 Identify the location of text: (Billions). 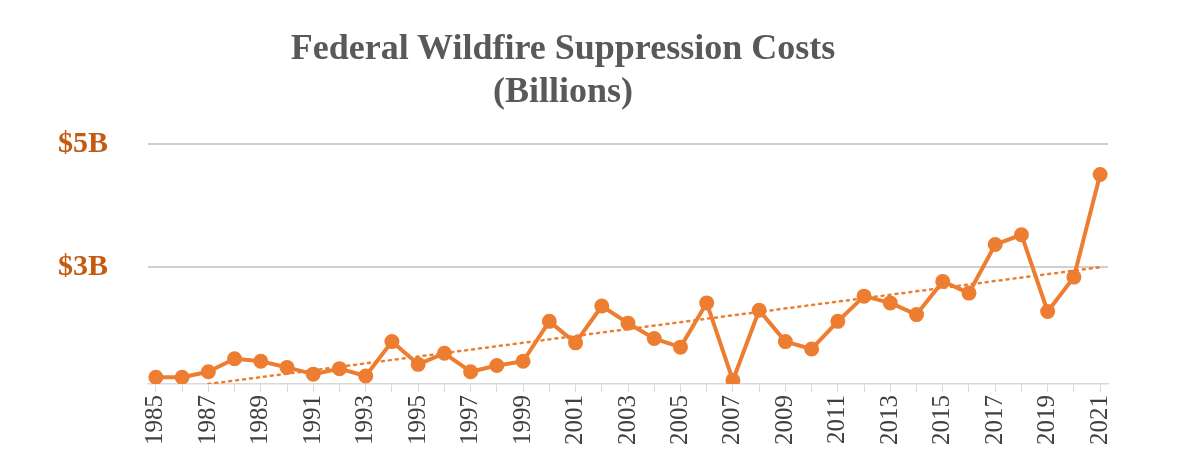
(563, 90).